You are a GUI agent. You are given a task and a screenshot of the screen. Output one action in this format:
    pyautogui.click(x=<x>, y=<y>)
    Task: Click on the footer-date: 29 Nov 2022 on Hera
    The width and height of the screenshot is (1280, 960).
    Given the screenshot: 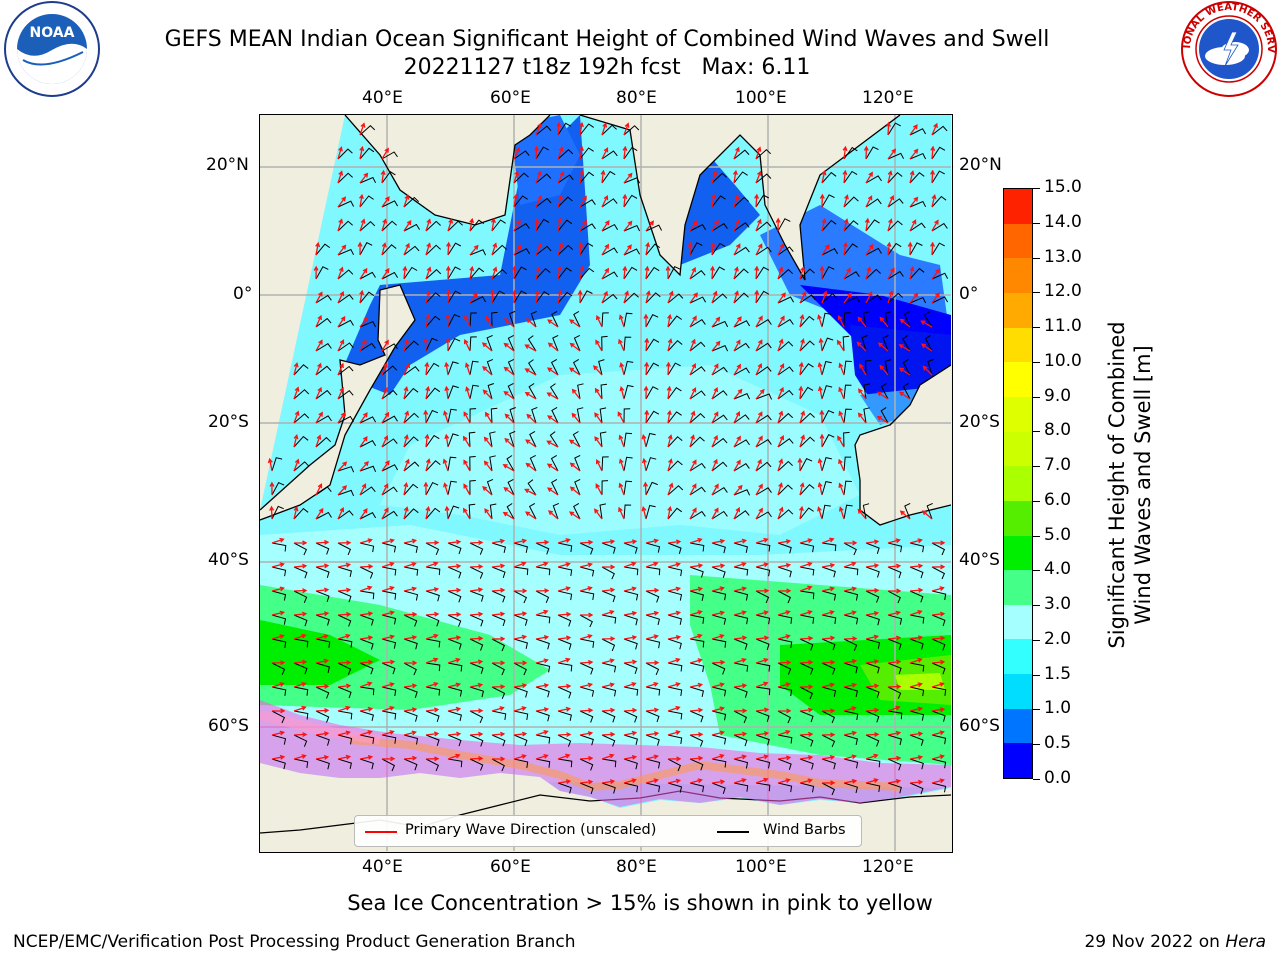 What is the action you would take?
    pyautogui.click(x=1175, y=942)
    